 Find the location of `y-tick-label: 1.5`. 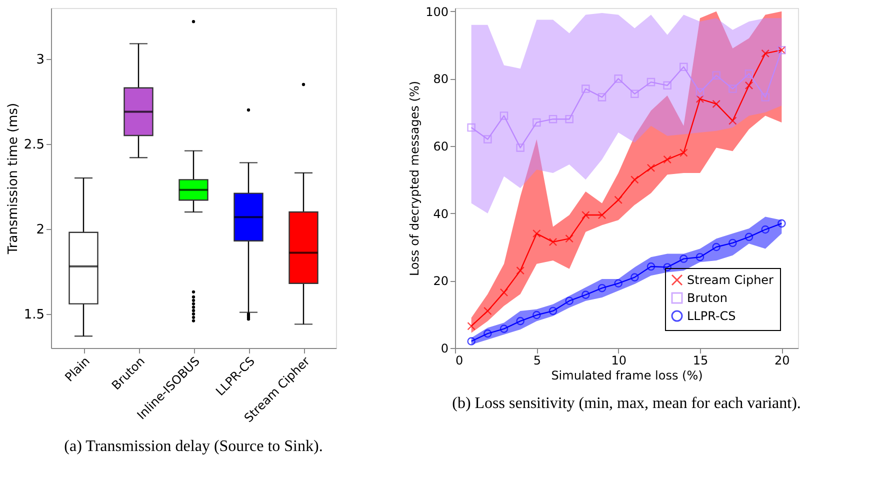

y-tick-label: 1.5 is located at coordinates (34, 315).